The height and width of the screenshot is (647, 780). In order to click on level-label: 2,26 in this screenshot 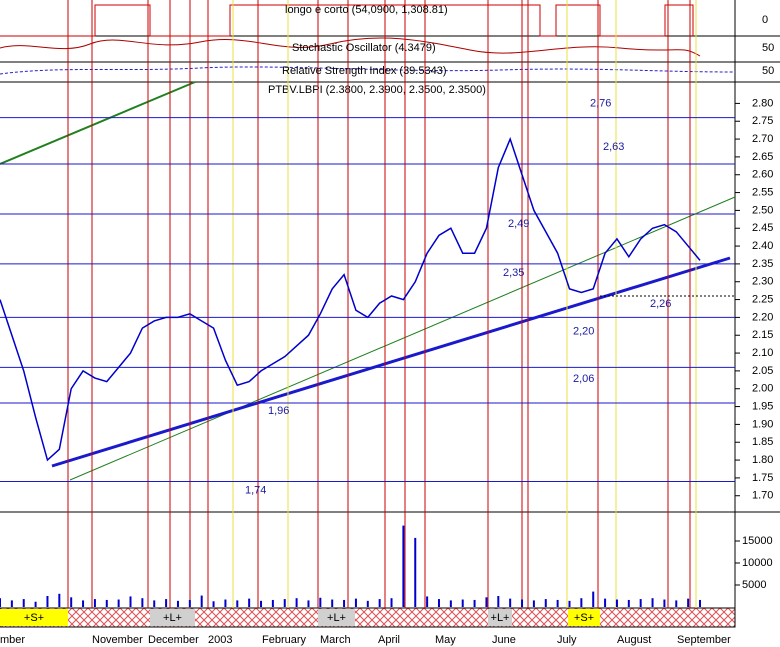, I will do `click(660, 304)`.